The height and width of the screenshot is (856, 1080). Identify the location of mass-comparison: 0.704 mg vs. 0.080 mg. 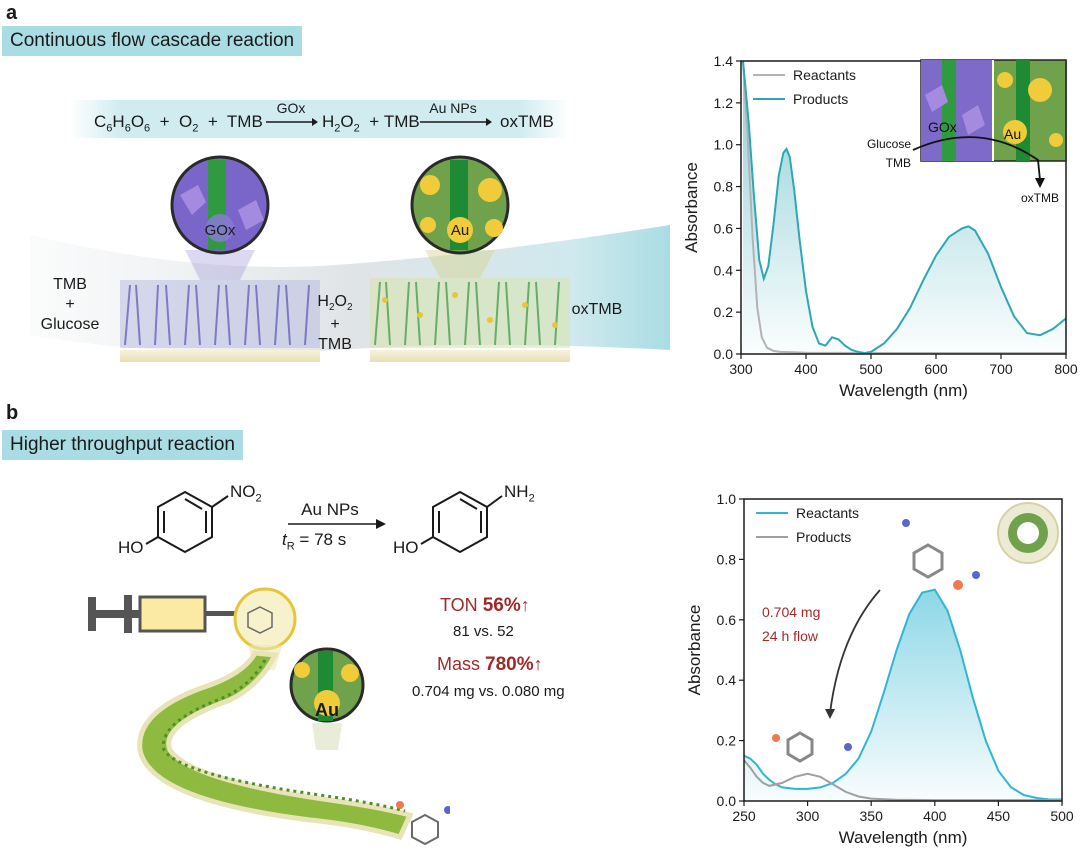
(488, 691).